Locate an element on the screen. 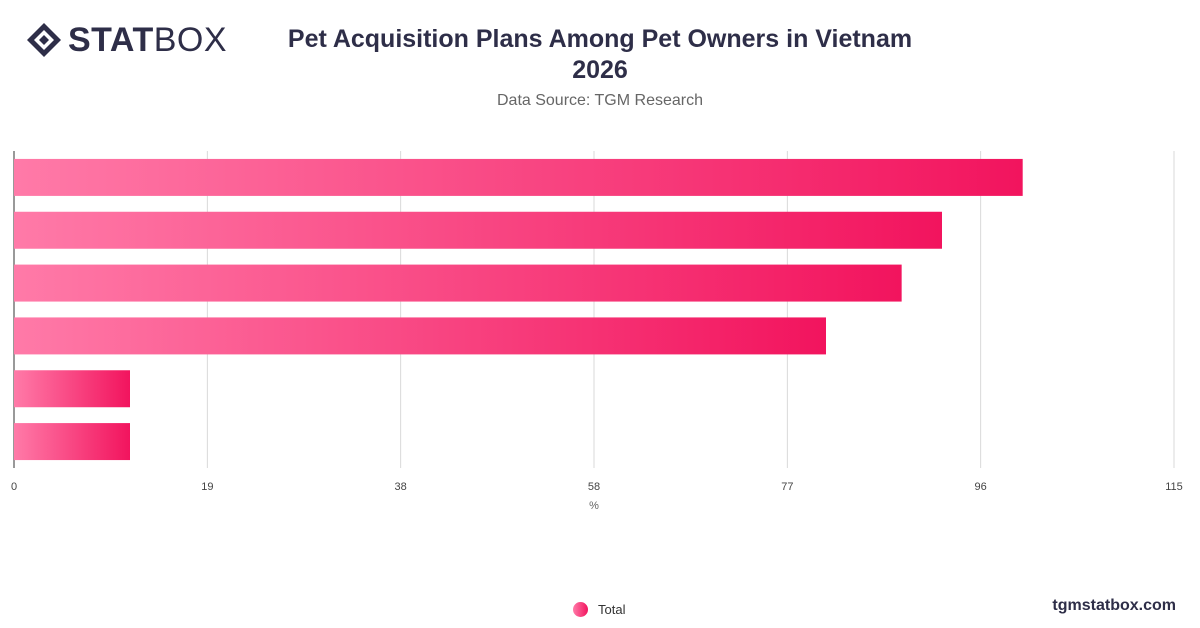  statbox-diamond-icon is located at coordinates (44, 40).